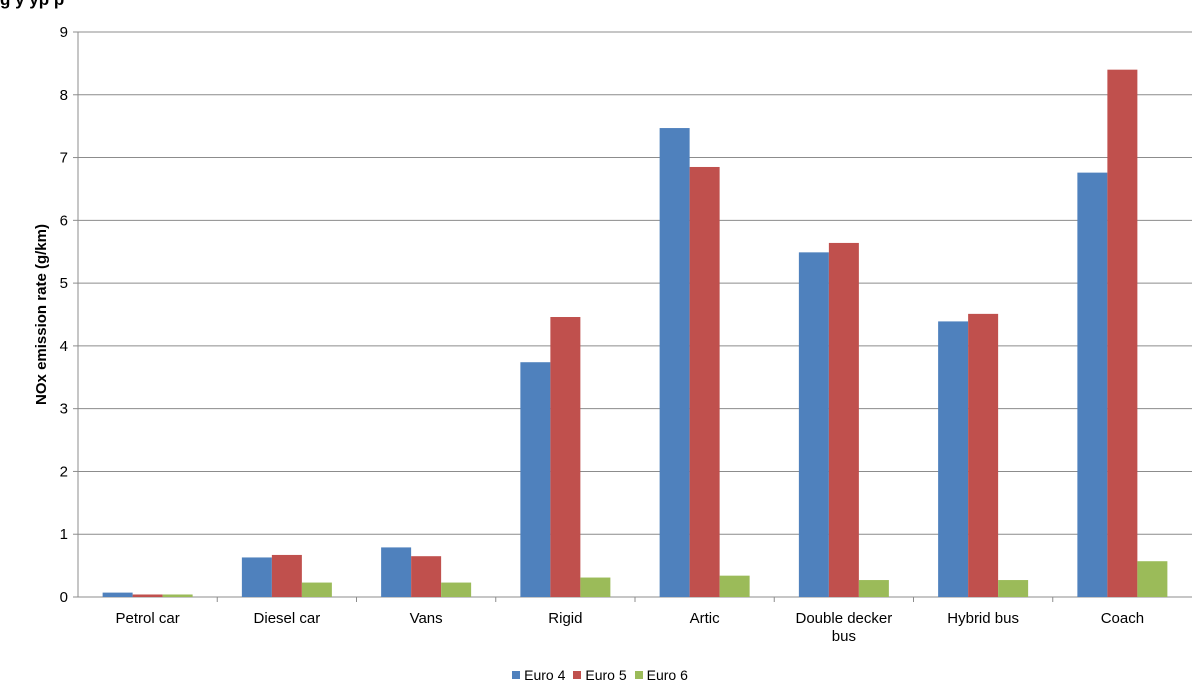  Describe the element at coordinates (64, 95) in the screenshot. I see `y-tick-label: 8` at that location.